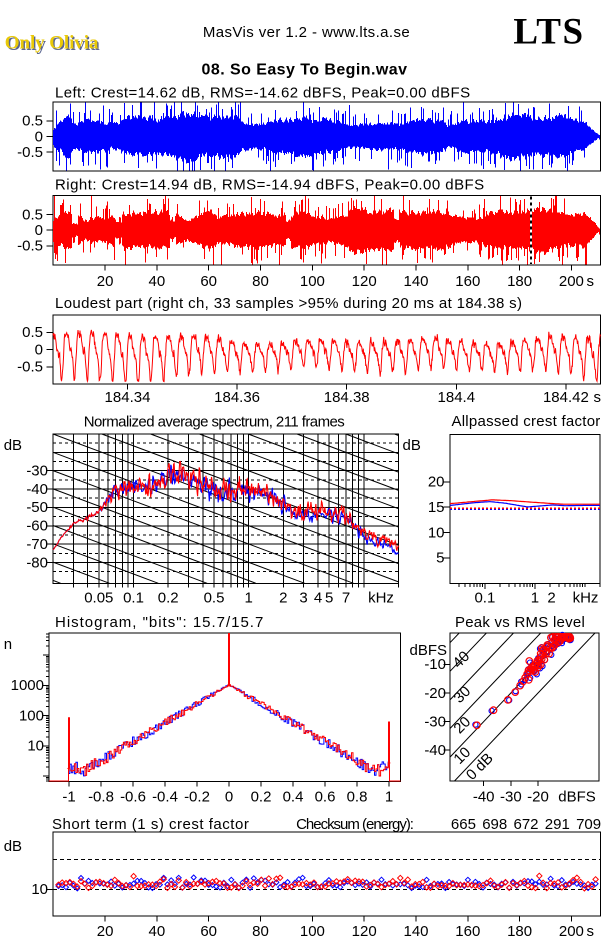 The width and height of the screenshot is (606, 951). I want to click on svg-text: -80, so click(37, 562).